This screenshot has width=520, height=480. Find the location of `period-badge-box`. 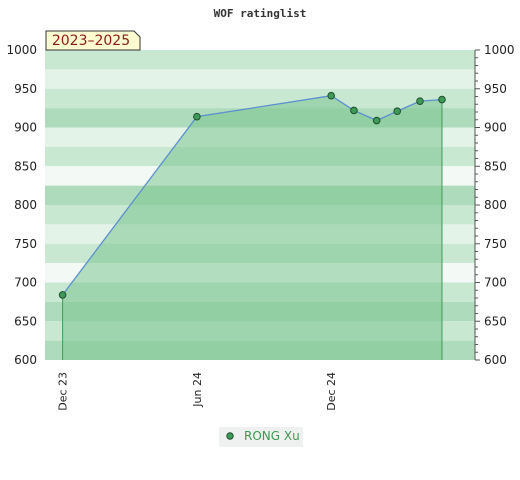

period-badge-box is located at coordinates (93, 40).